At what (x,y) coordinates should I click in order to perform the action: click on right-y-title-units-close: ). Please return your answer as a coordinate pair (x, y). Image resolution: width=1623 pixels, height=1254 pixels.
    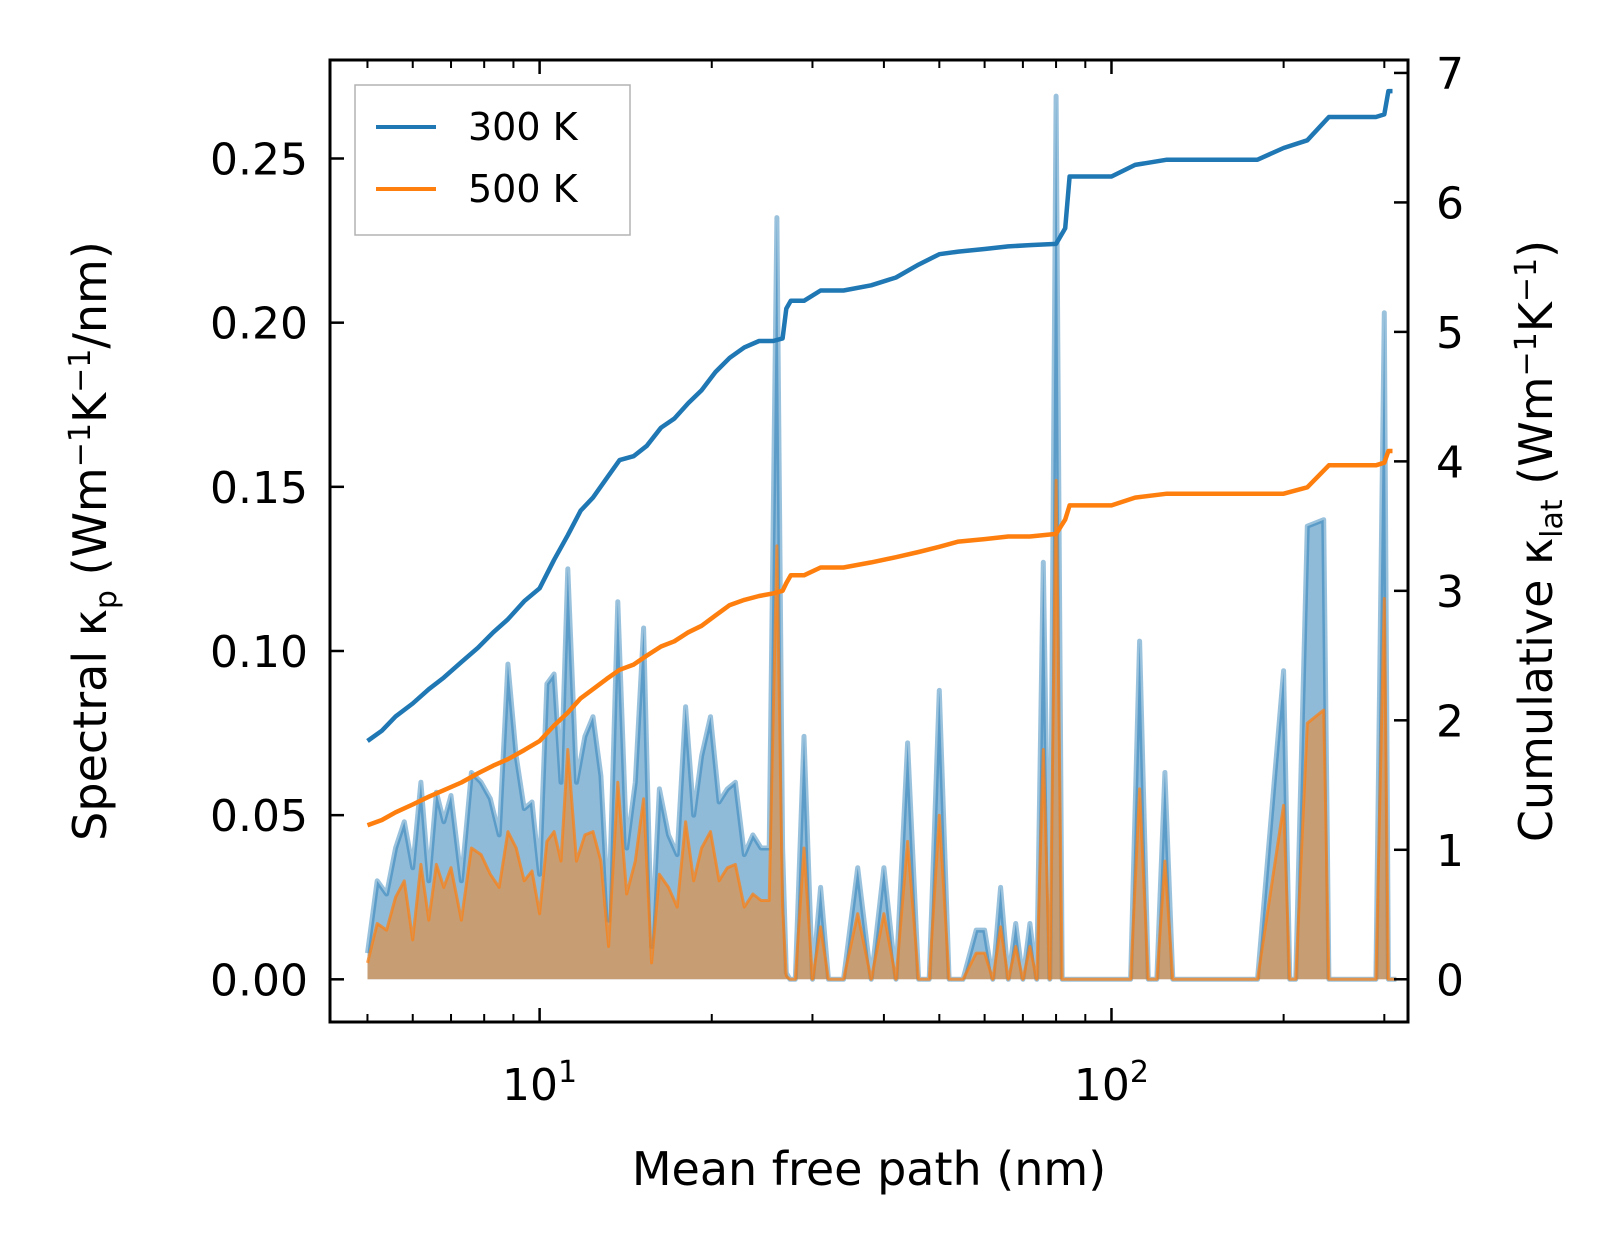
    Looking at the image, I should click on (1536, 249).